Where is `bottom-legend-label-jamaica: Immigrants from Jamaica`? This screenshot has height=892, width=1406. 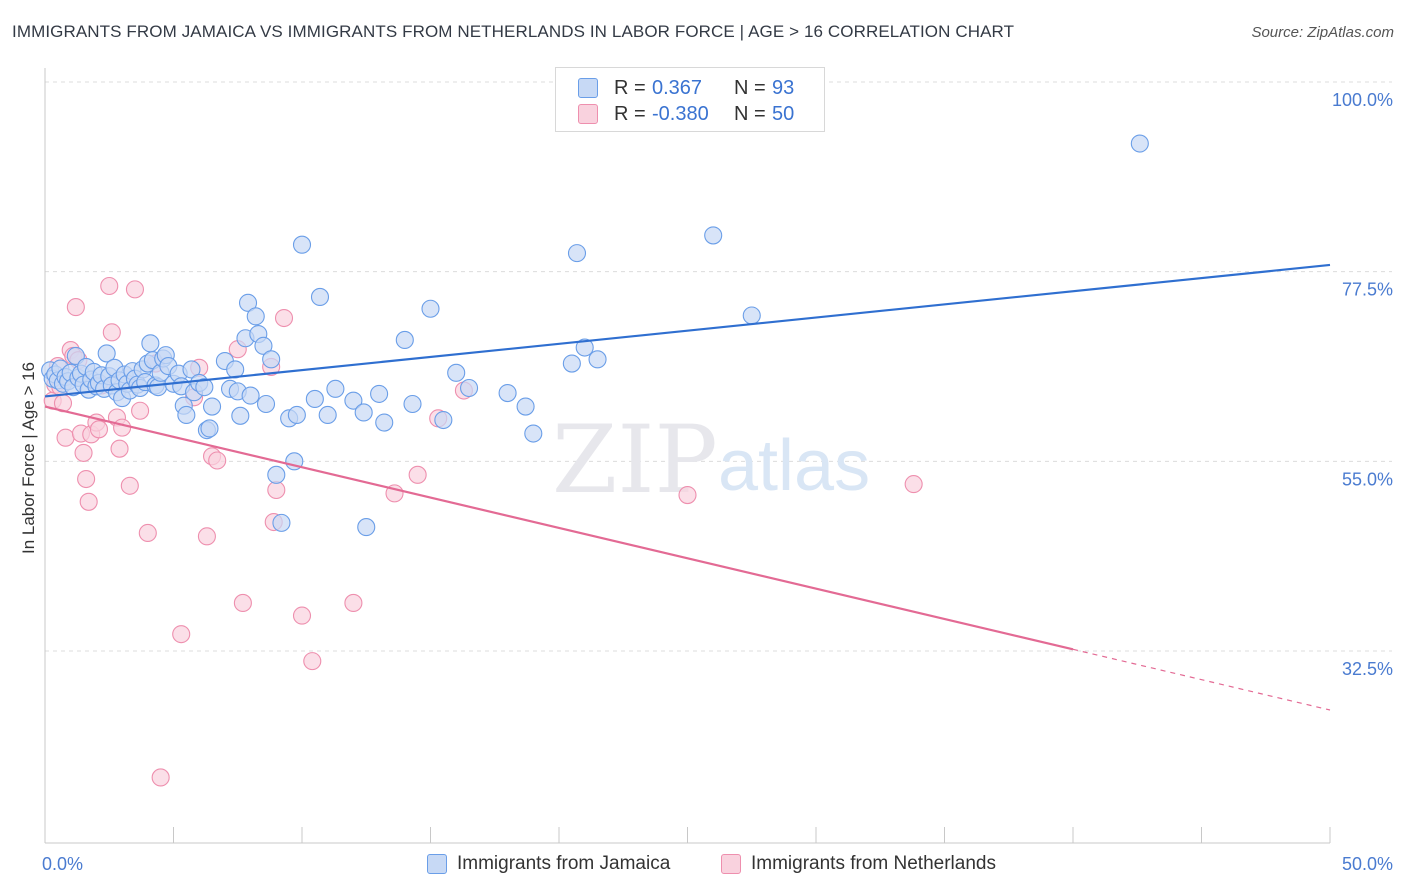 bottom-legend-label-jamaica: Immigrants from Jamaica is located at coordinates (564, 863).